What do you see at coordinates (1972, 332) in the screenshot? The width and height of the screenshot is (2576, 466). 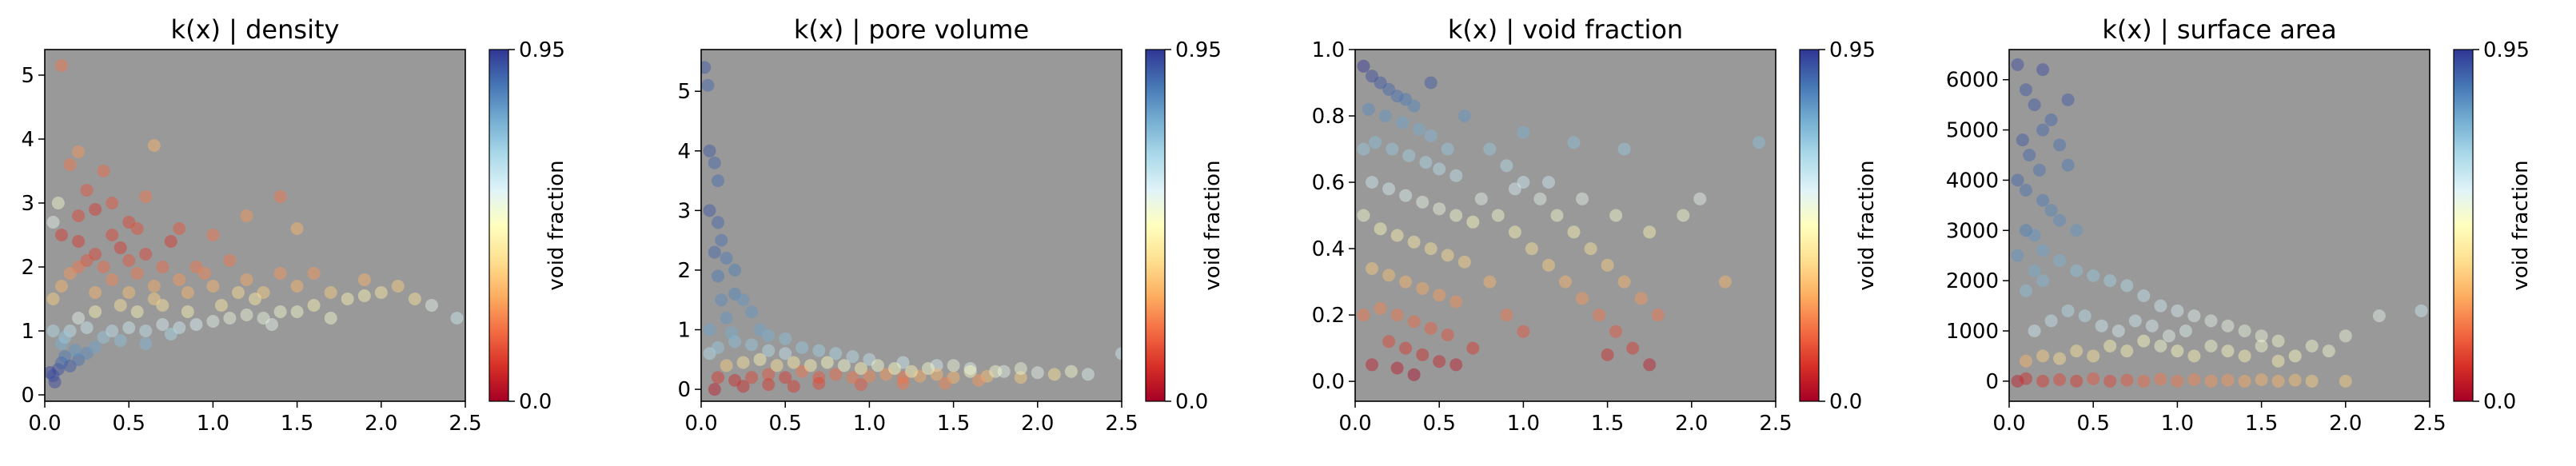 I see `y-tick-label: 1000` at bounding box center [1972, 332].